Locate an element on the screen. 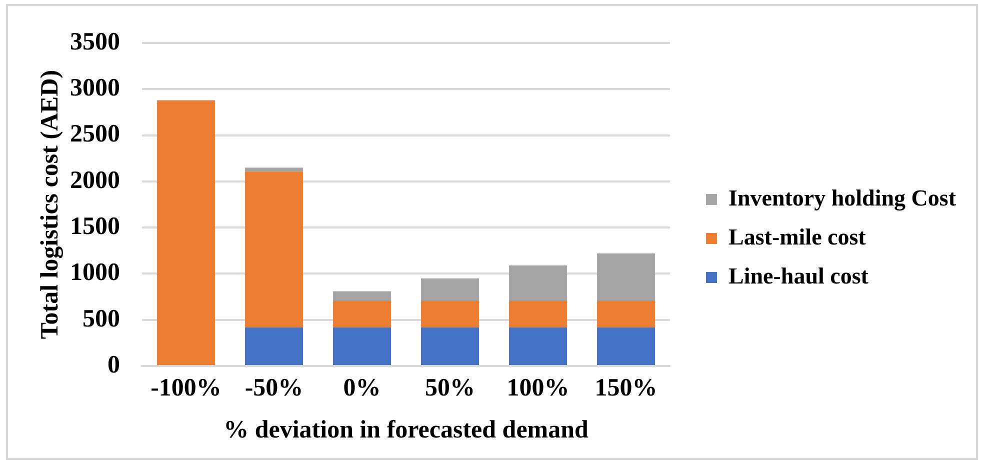 This screenshot has width=984, height=468. y-tick-label: 2500 is located at coordinates (95, 134).